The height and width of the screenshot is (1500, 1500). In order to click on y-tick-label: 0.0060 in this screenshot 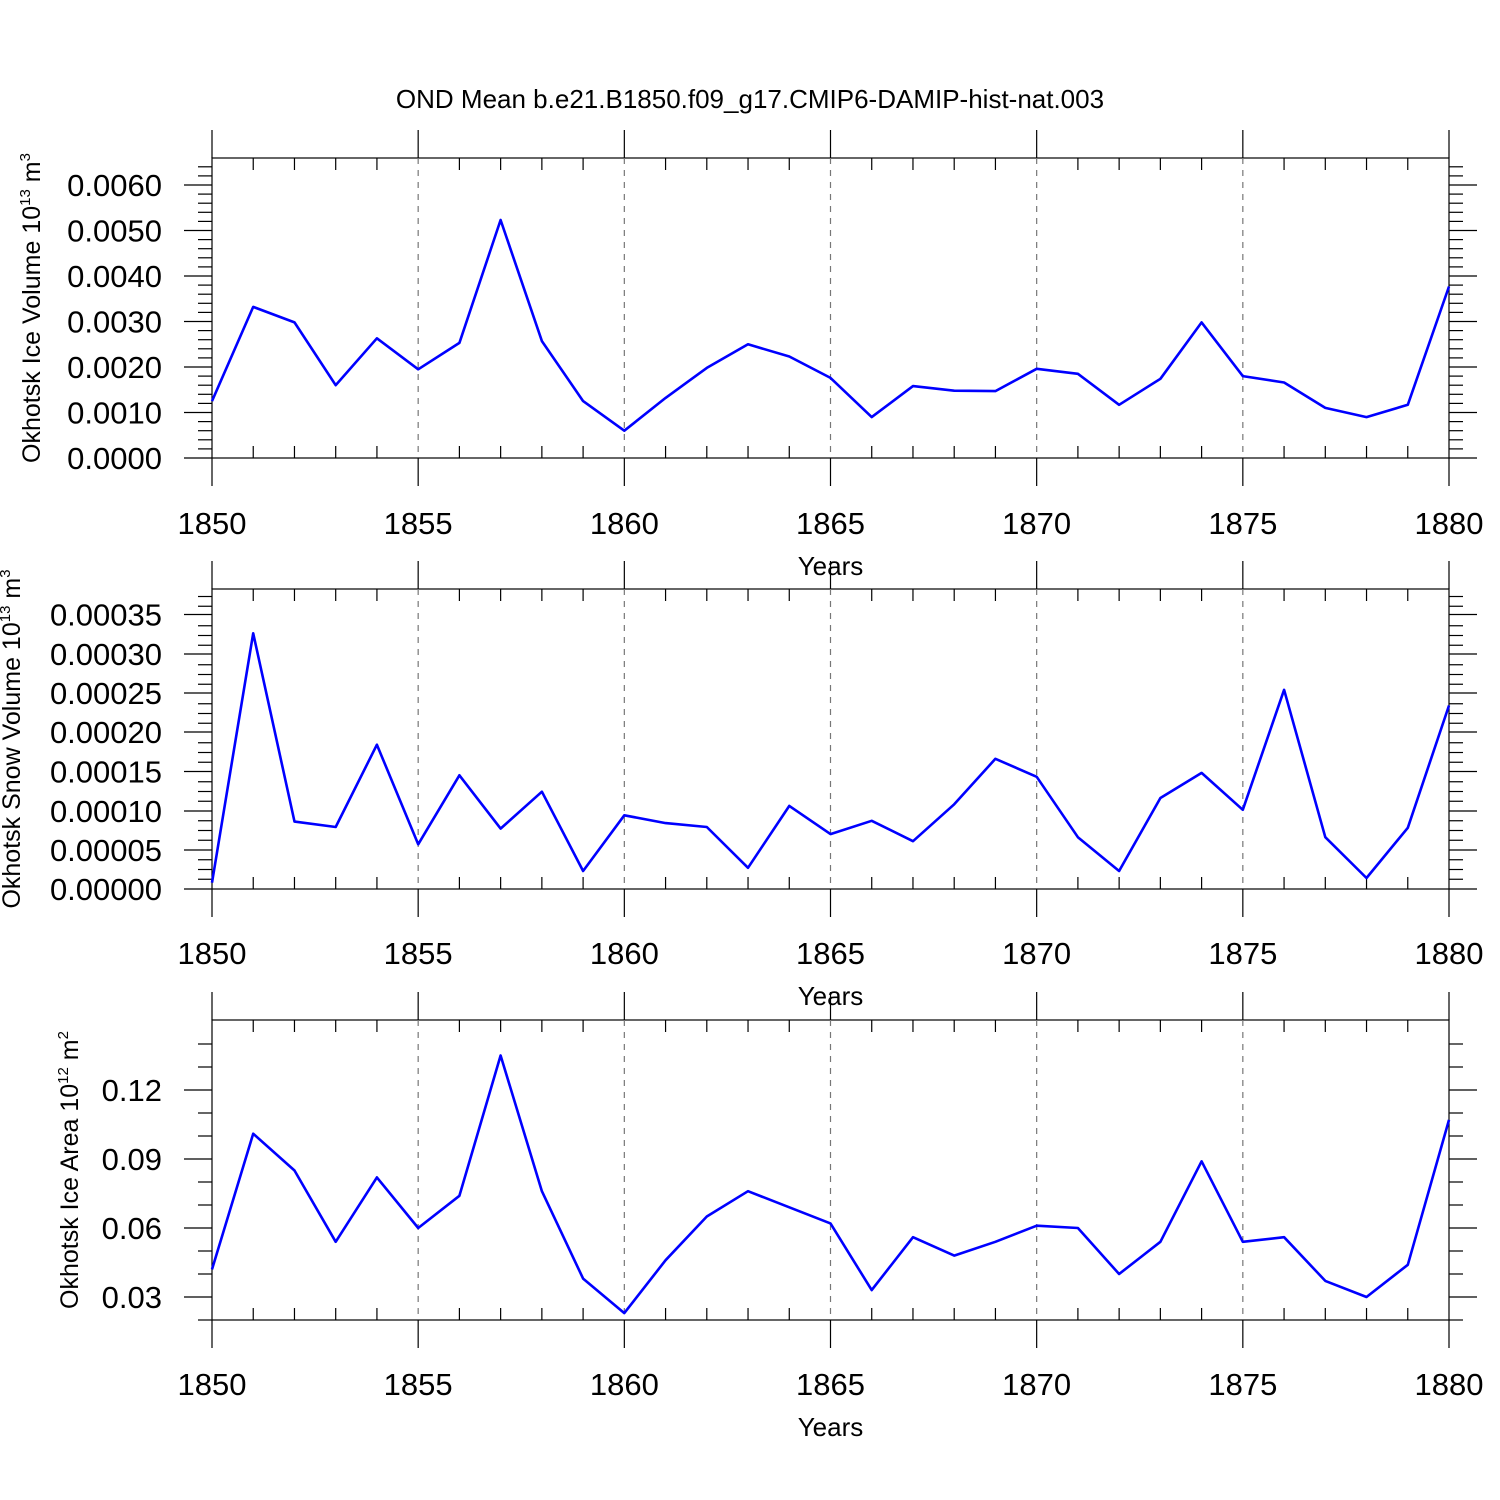, I will do `click(114, 185)`.